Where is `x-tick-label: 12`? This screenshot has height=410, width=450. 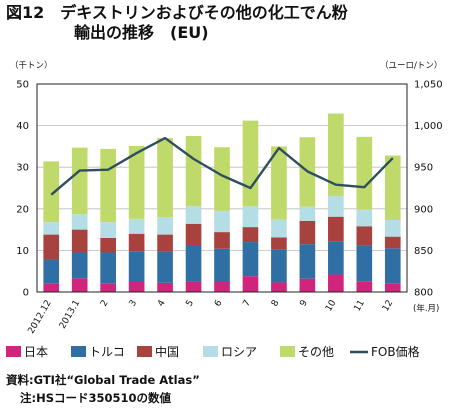
x-tick-label: 12 is located at coordinates (388, 306).